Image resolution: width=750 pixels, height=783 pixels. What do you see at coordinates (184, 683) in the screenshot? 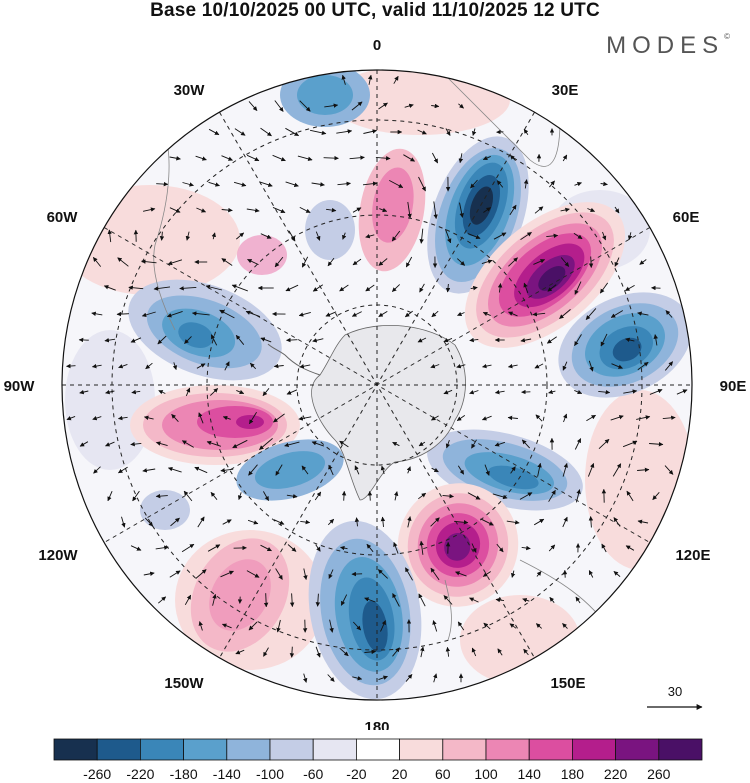
I see `label-lon-150w: 150W` at bounding box center [184, 683].